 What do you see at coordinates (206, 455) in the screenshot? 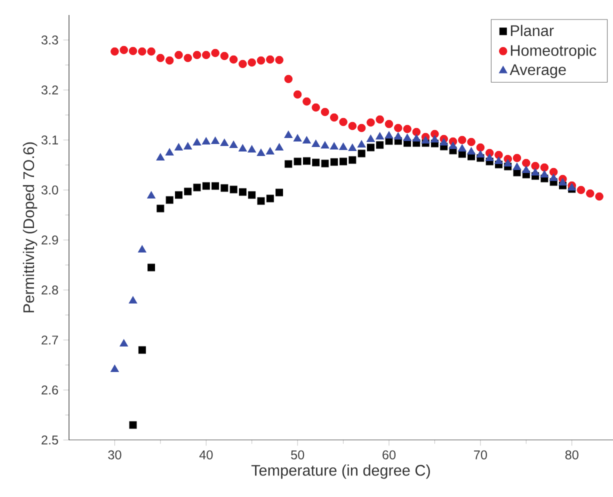
I see `x-tick-label: 40` at bounding box center [206, 455].